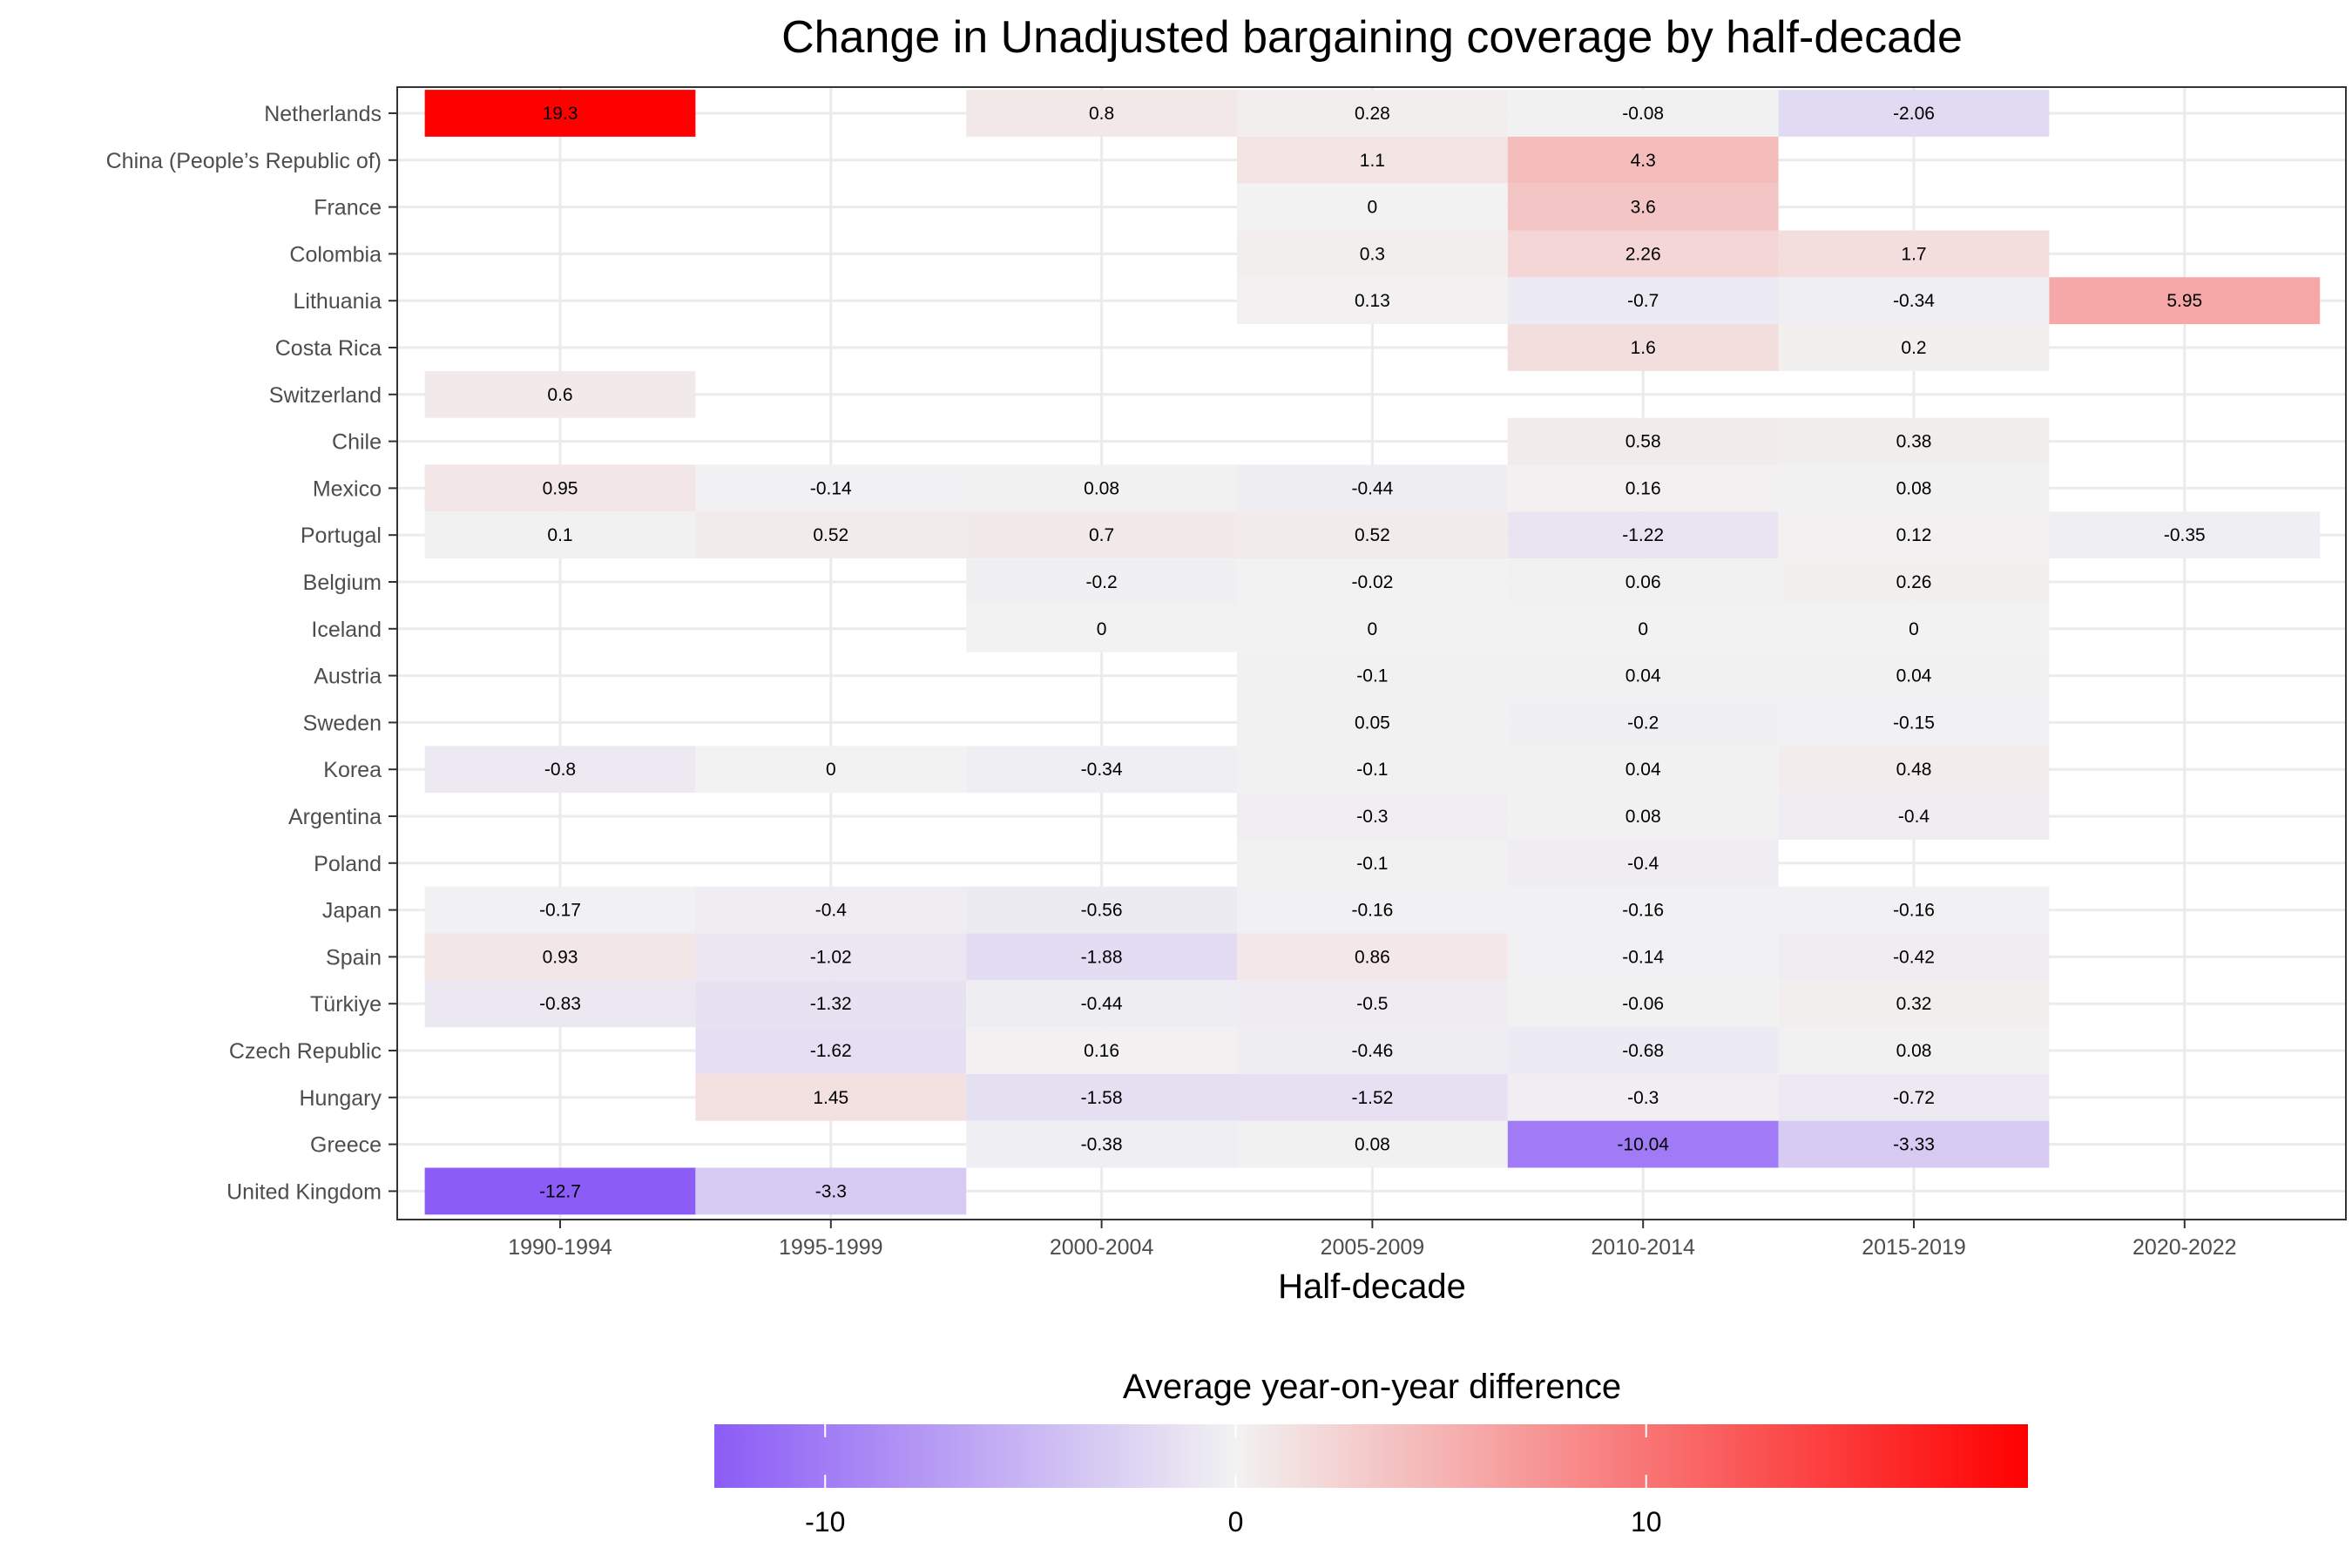 This screenshot has width=2352, height=1568. Describe the element at coordinates (1372, 723) in the screenshot. I see `cell-value-label: 0.05` at that location.